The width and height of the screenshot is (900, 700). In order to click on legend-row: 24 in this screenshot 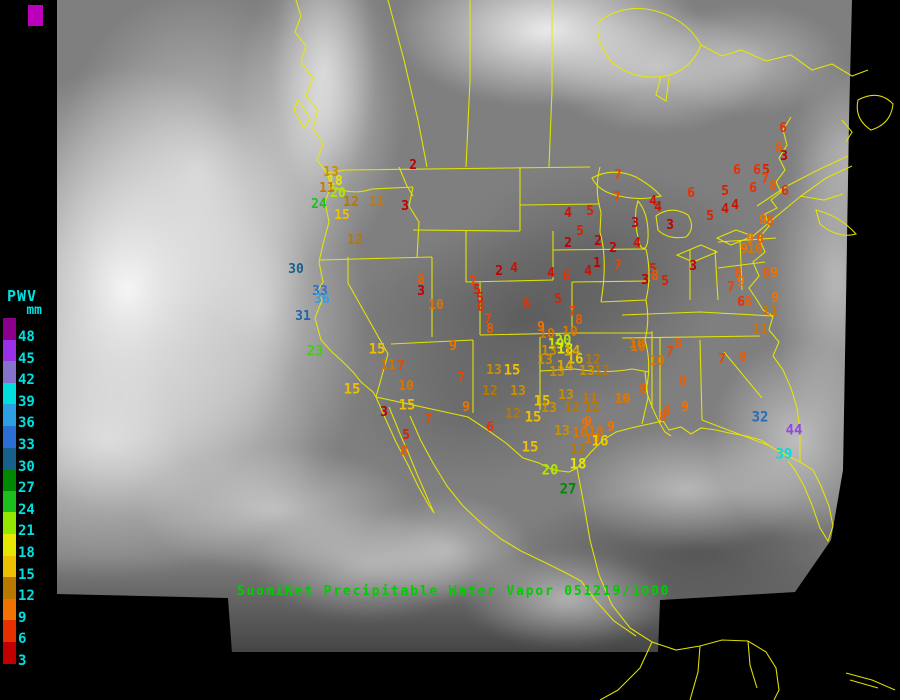, I will do `click(28, 504)`.